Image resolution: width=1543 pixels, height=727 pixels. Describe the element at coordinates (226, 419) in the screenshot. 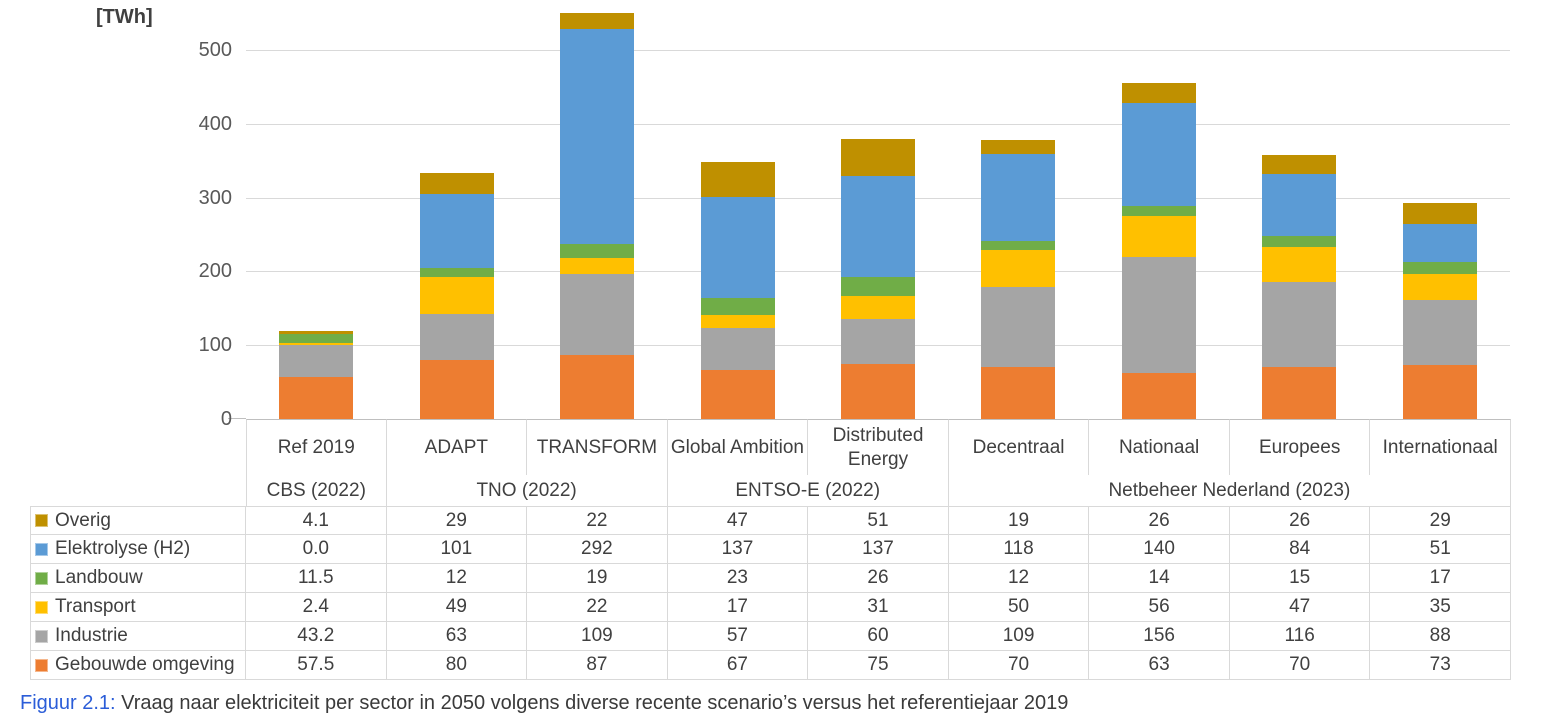

I see `y-axis-tick-label: 0` at that location.